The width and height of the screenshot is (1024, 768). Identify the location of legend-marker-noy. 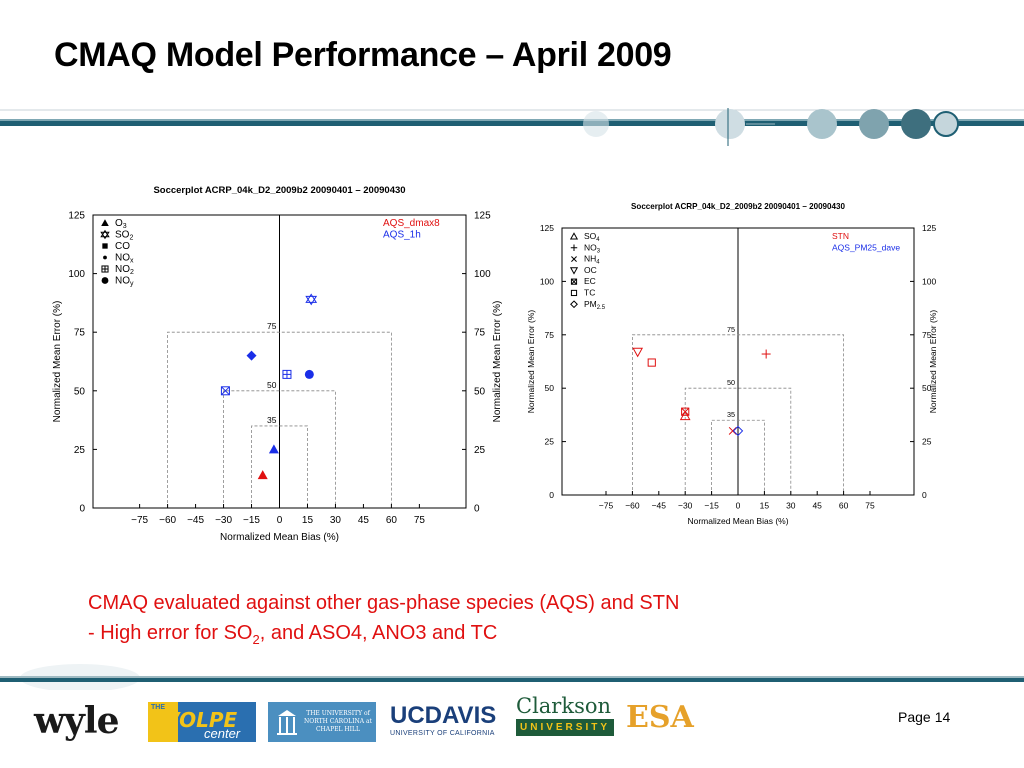
(105, 280).